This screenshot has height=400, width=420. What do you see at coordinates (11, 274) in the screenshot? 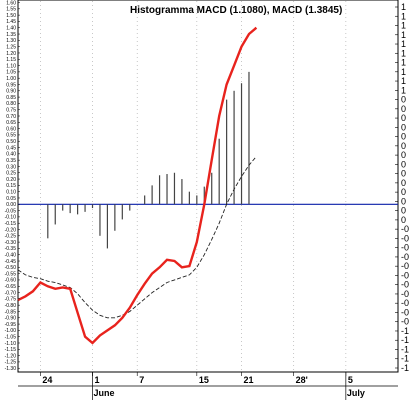
I see `left-tick-label: -0.55` at bounding box center [11, 274].